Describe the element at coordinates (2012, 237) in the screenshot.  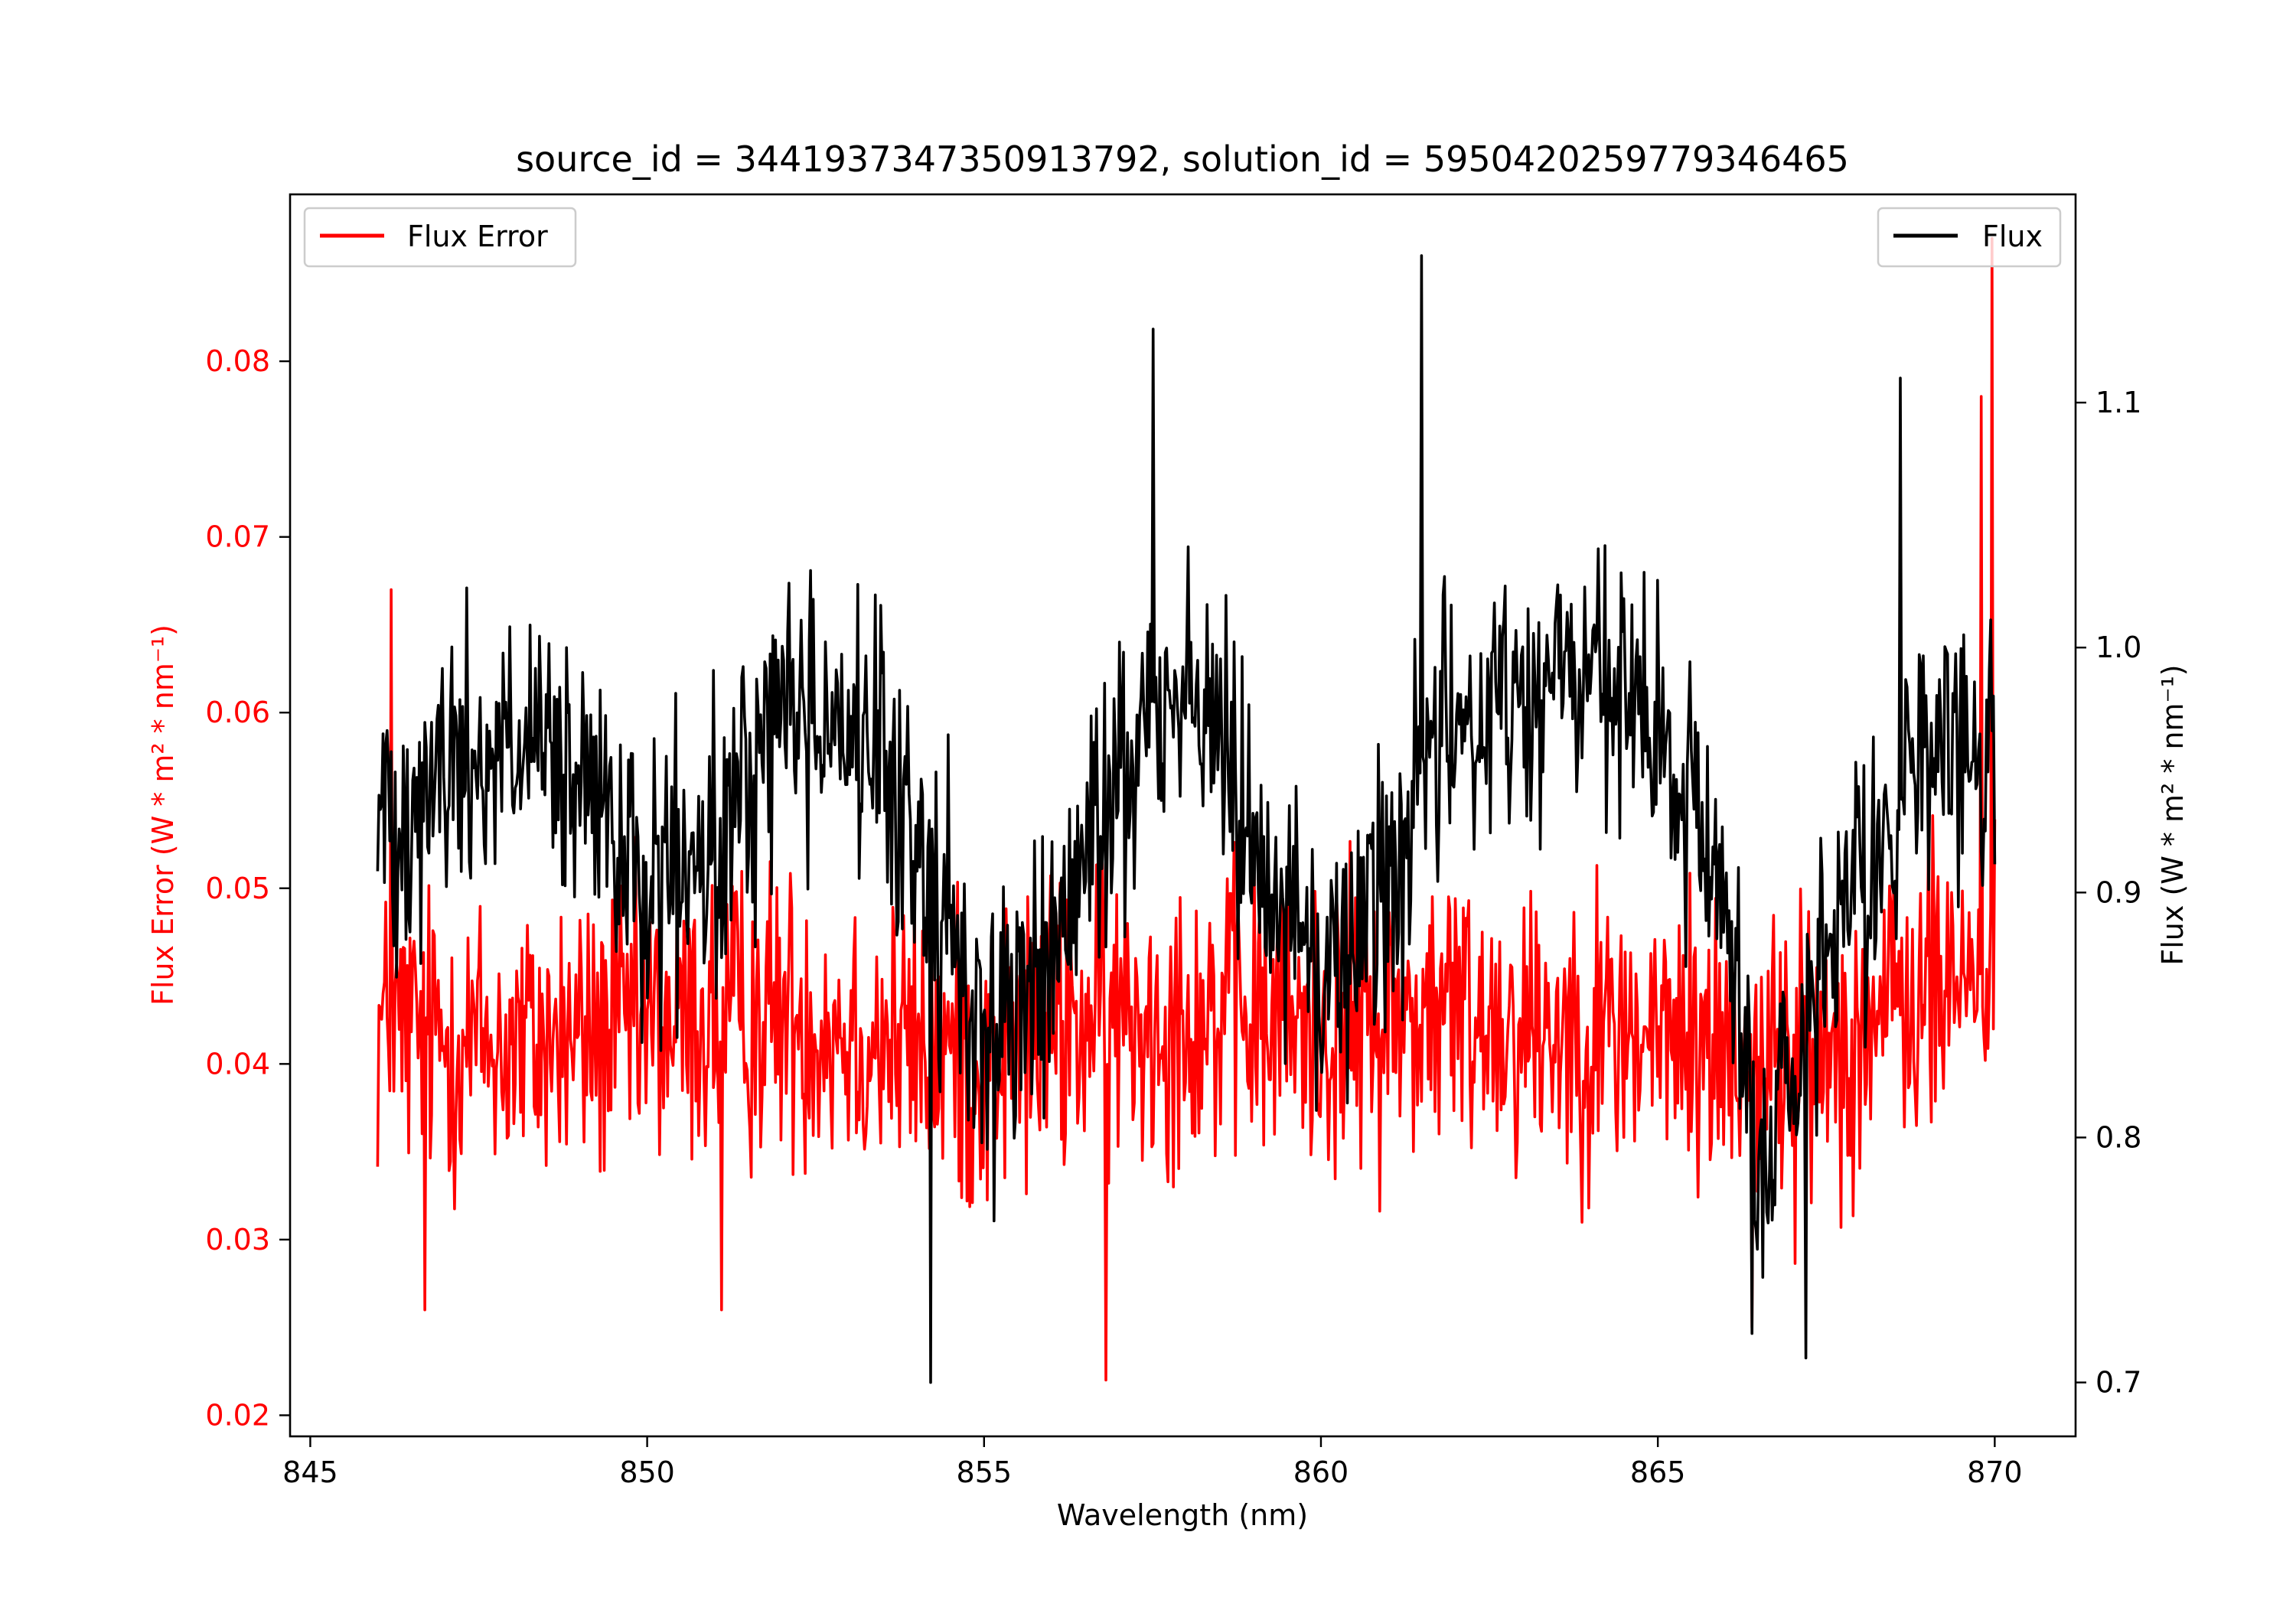
I see `legend-flux-label: Flux` at that location.